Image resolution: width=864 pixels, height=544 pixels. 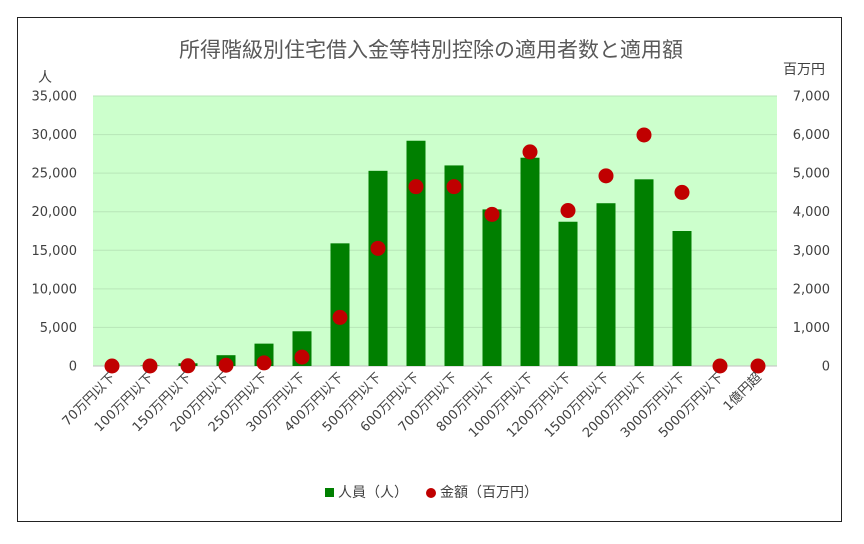 I want to click on left-tick-label: 15,000, so click(x=55, y=251).